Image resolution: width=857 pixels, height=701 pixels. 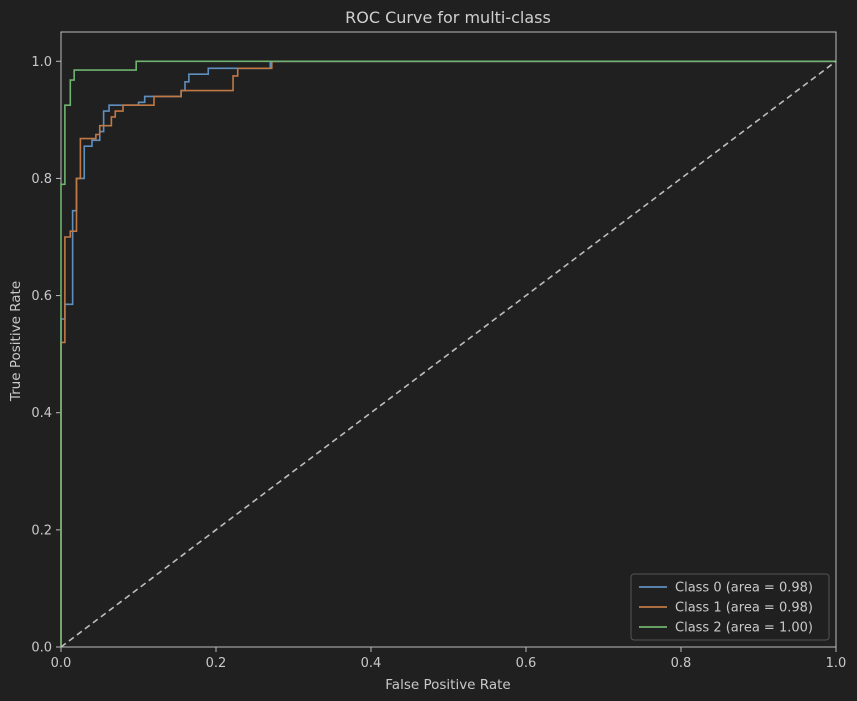 I want to click on x-tick-label: 0.8, so click(x=681, y=663).